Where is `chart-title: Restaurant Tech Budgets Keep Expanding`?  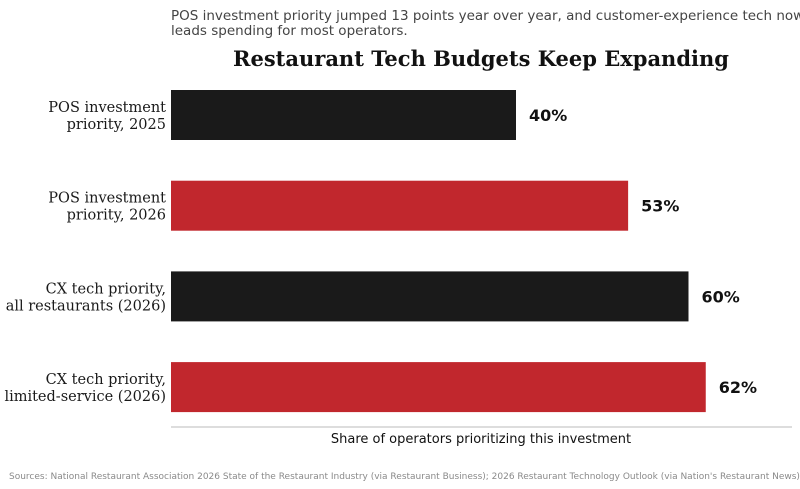 chart-title: Restaurant Tech Budgets Keep Expanding is located at coordinates (481, 58).